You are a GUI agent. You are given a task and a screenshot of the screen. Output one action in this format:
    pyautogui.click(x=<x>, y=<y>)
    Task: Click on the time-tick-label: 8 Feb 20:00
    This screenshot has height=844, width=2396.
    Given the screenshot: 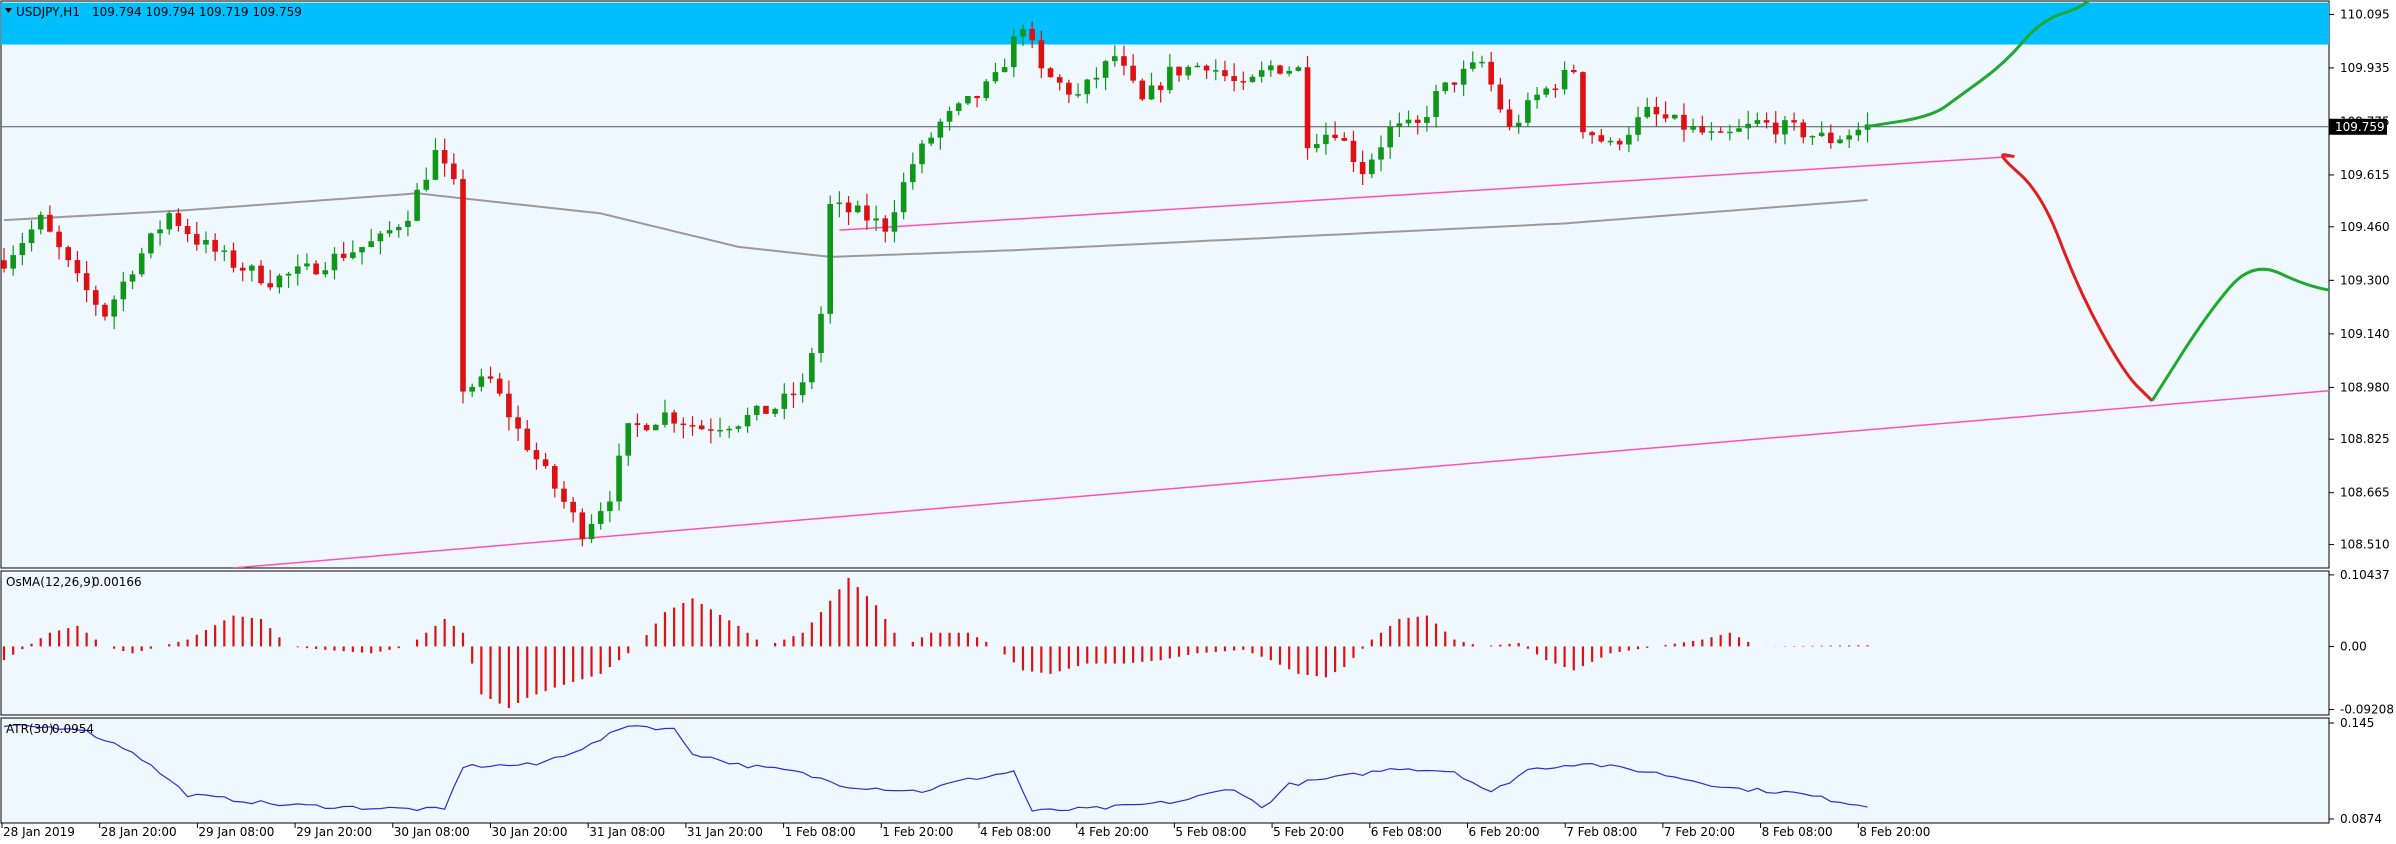 What is the action you would take?
    pyautogui.click(x=1894, y=832)
    